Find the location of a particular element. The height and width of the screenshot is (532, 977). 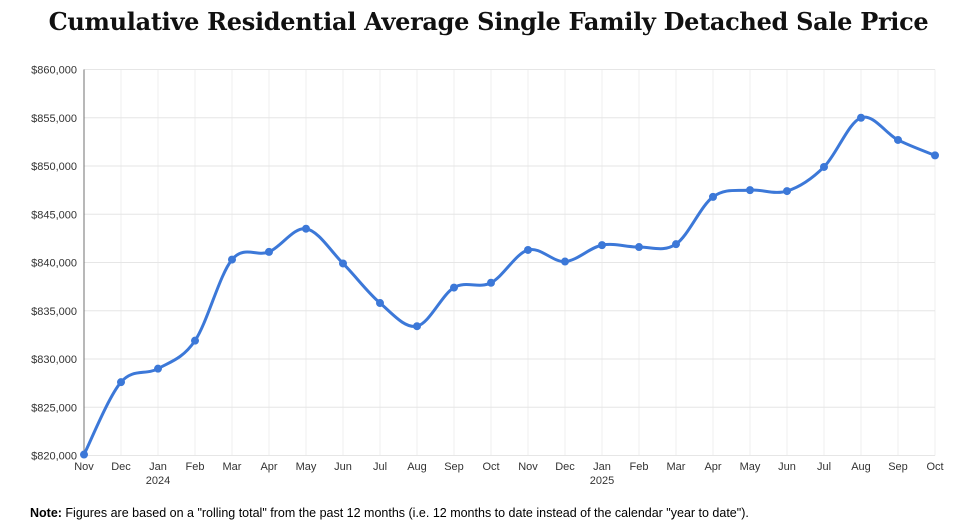

x-axis-year-label: 2025 is located at coordinates (602, 481).